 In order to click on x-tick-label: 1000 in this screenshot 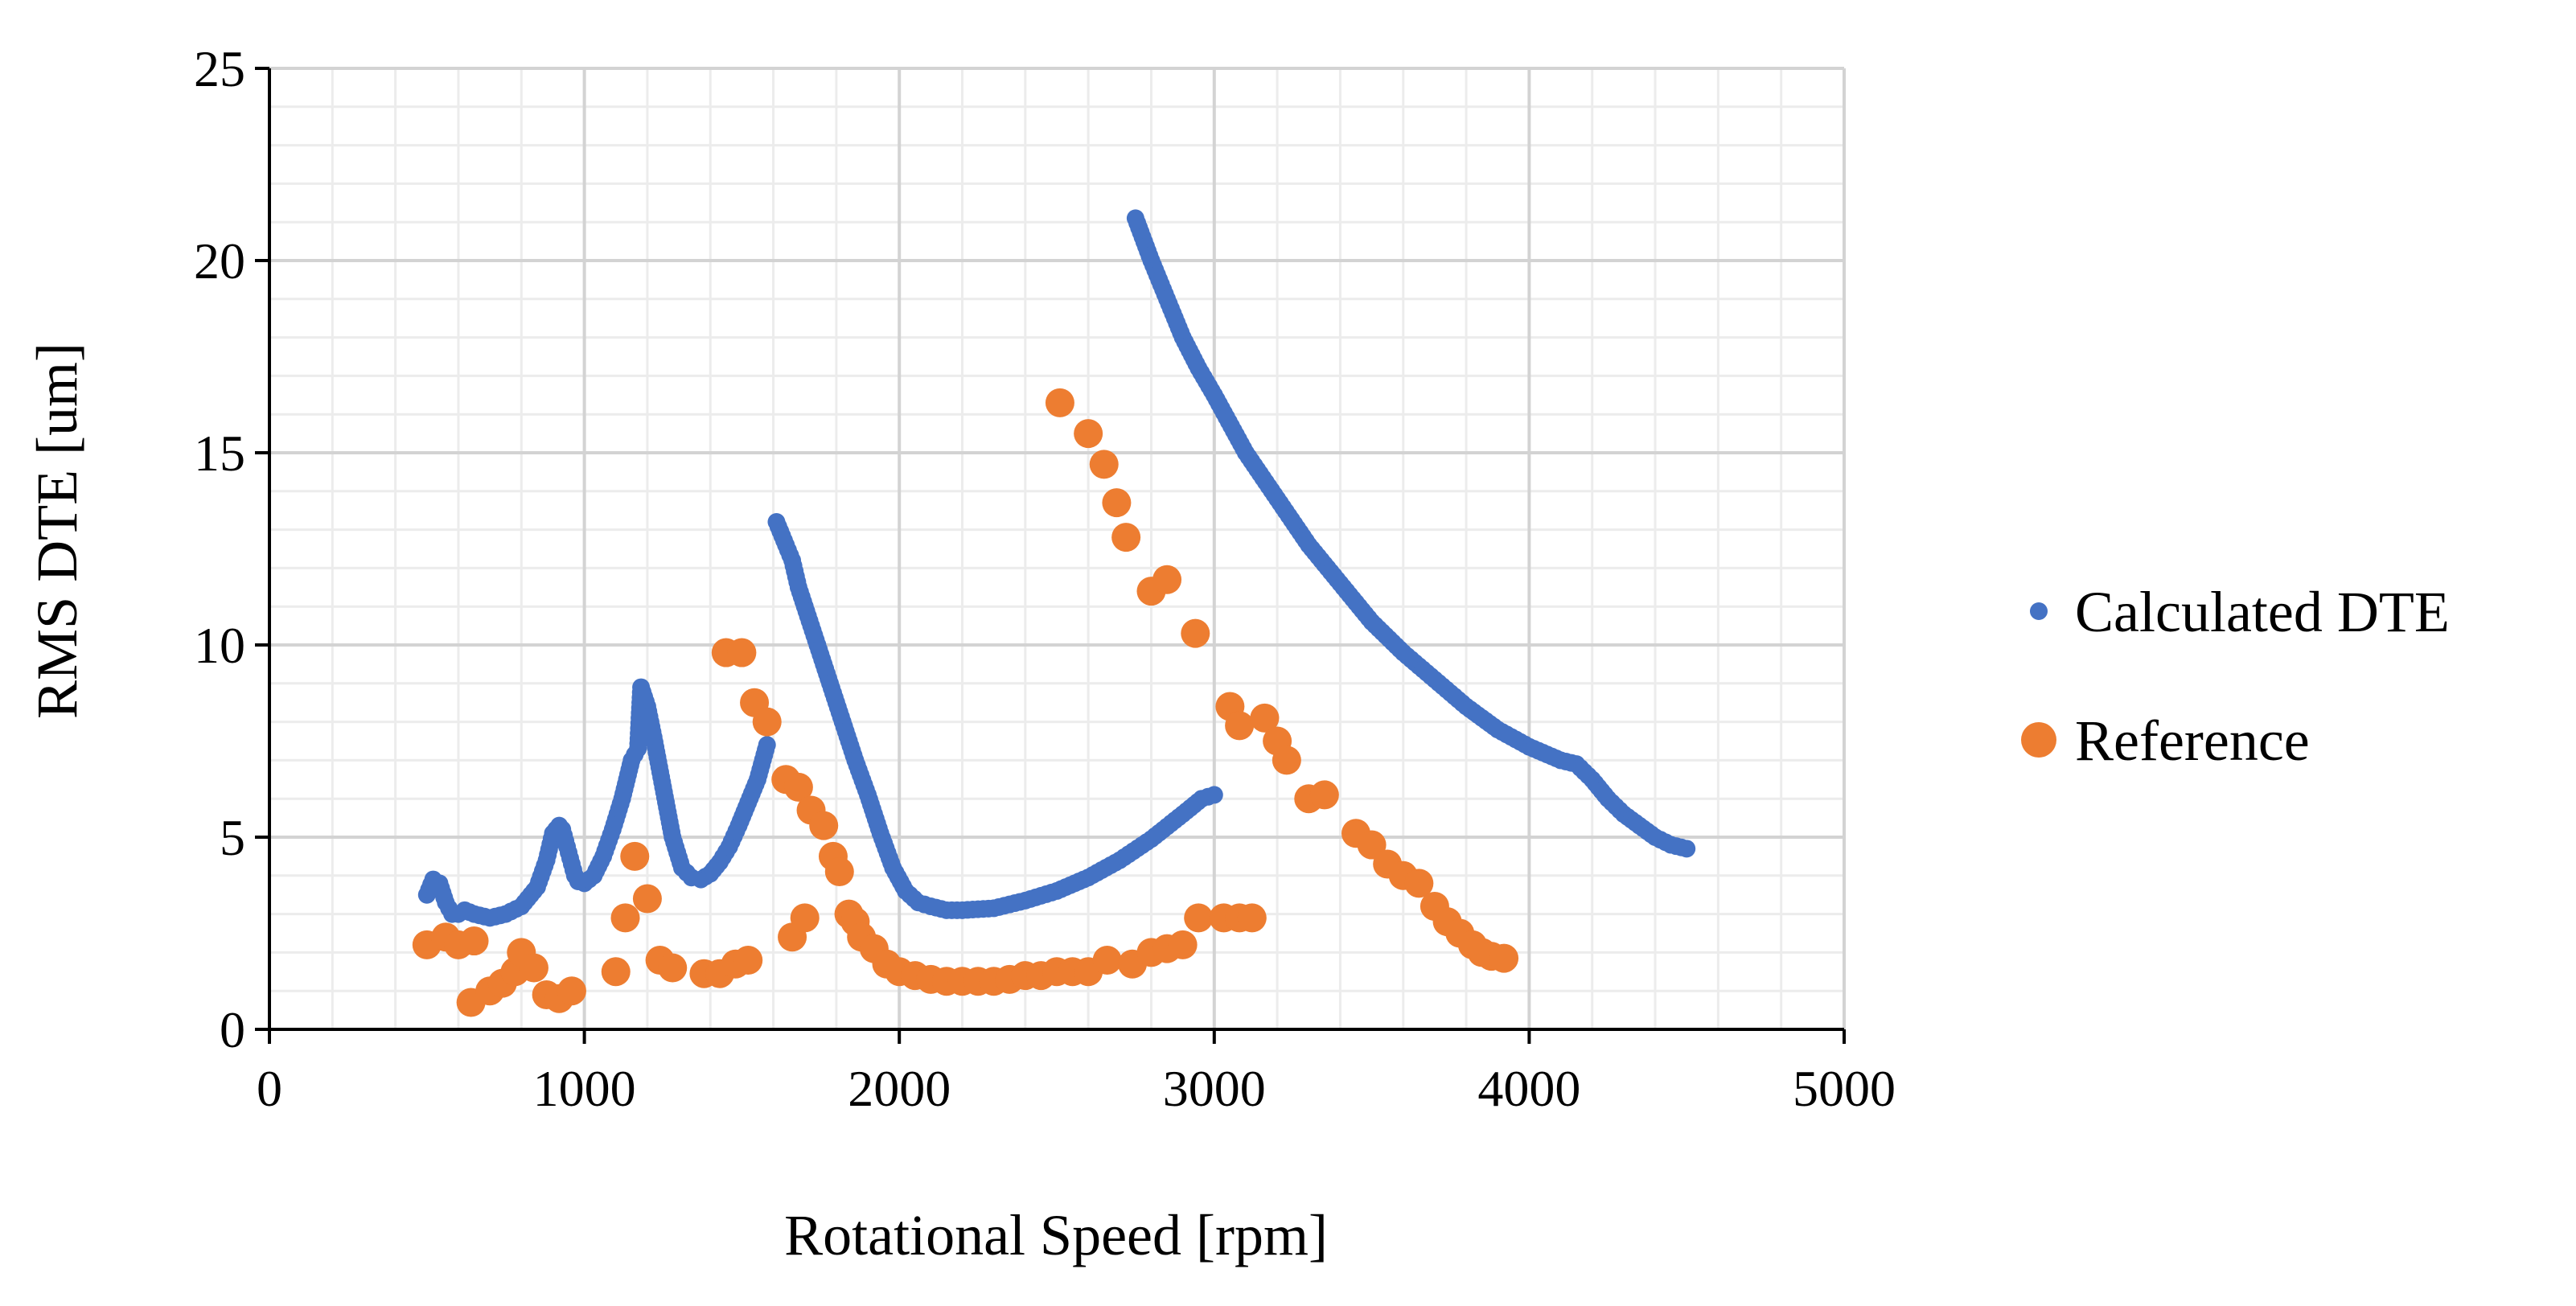, I will do `click(584, 1088)`.